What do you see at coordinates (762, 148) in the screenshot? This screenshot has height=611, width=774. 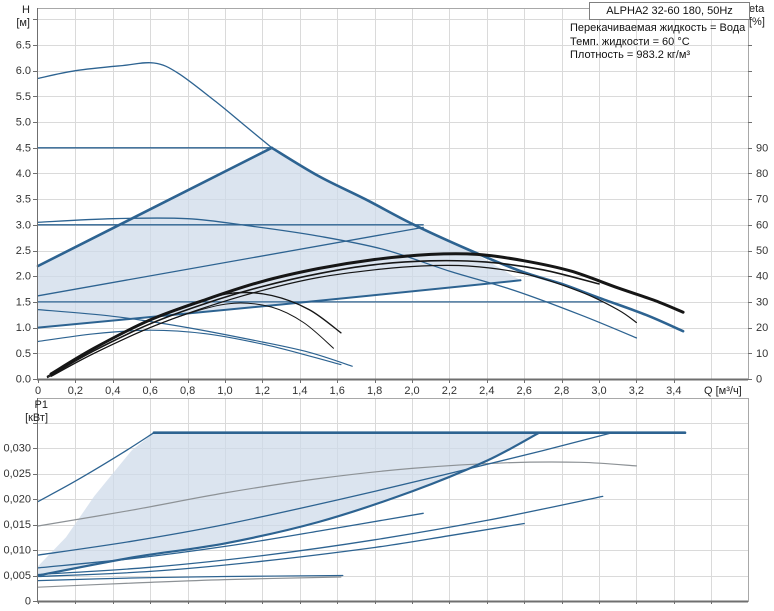 I see `eta-tick-label: 90` at bounding box center [762, 148].